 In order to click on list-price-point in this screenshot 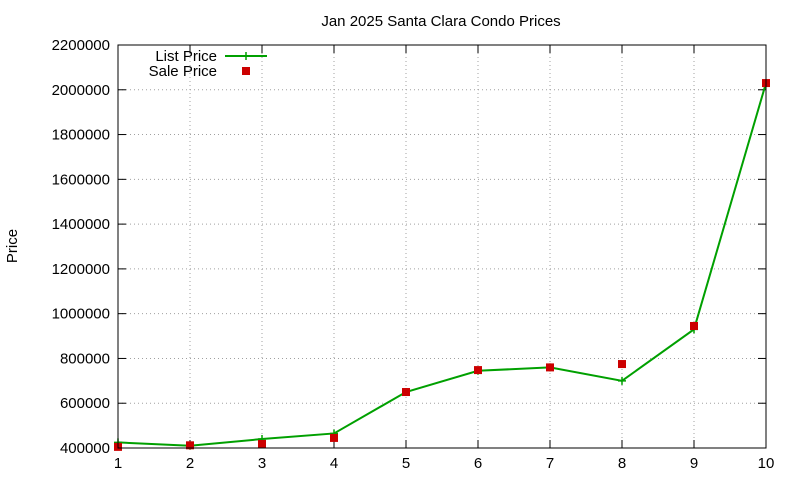, I will do `click(622, 380)`.